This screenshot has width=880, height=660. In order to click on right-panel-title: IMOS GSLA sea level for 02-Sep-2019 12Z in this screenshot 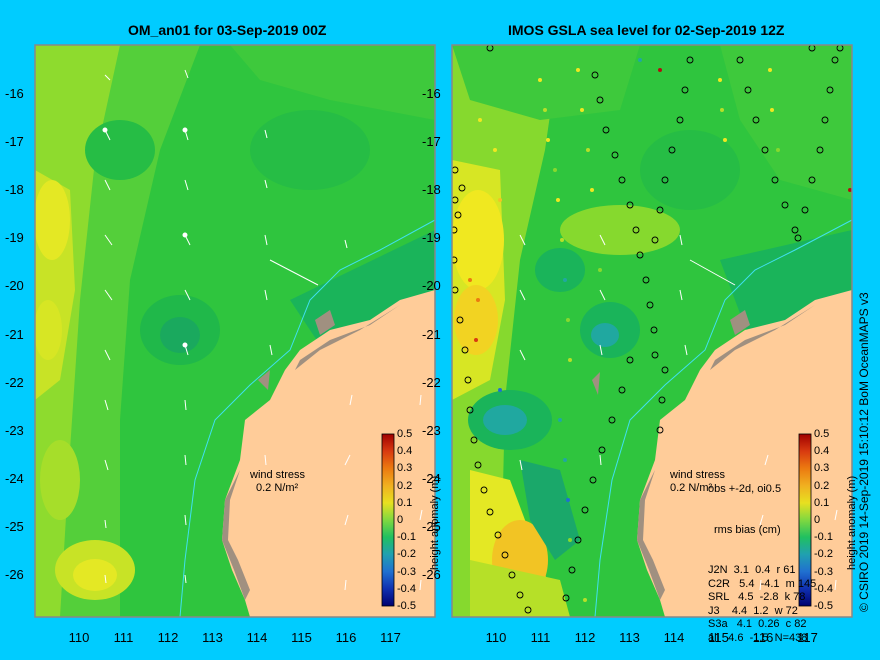, I will do `click(646, 30)`.